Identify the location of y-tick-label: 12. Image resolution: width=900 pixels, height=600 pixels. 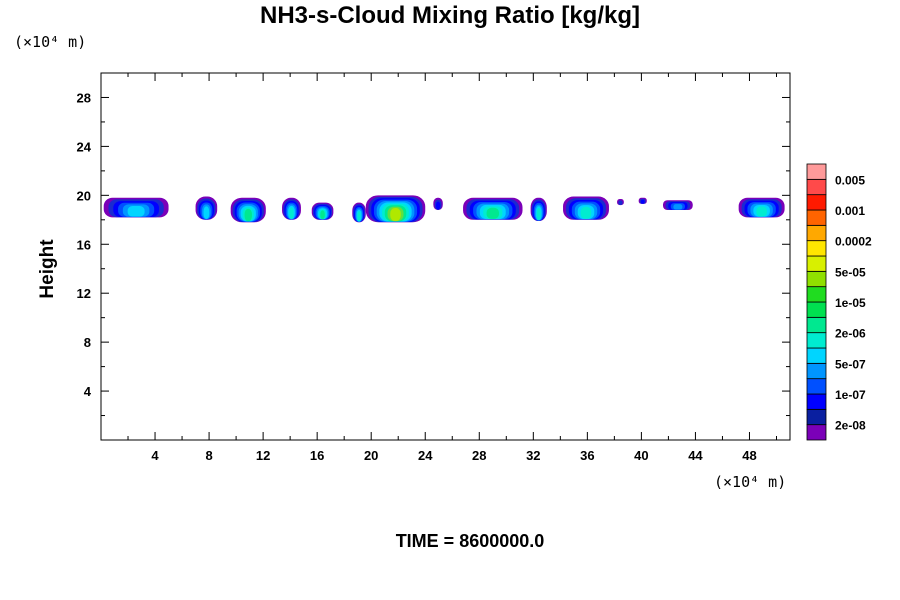
(84, 293).